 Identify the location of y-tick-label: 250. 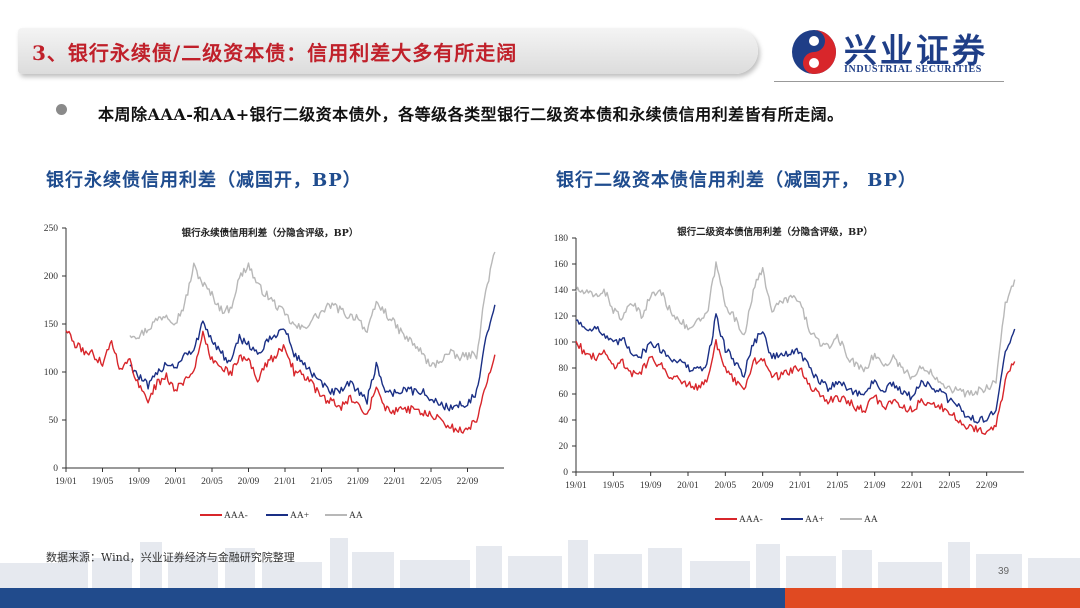
(51, 229).